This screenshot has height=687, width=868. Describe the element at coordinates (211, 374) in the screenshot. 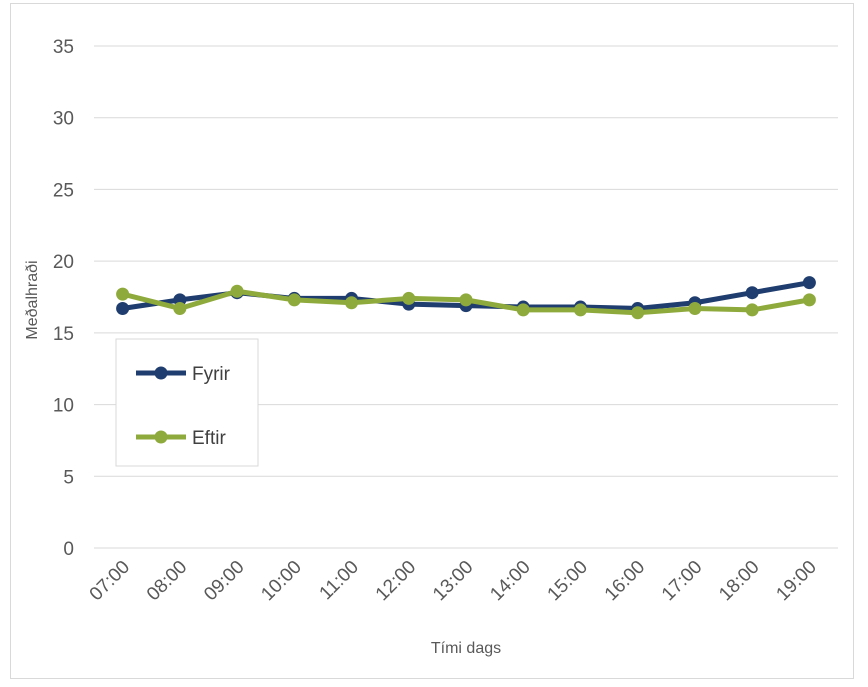

I see `legend-label-fyrir: Fyrir` at that location.